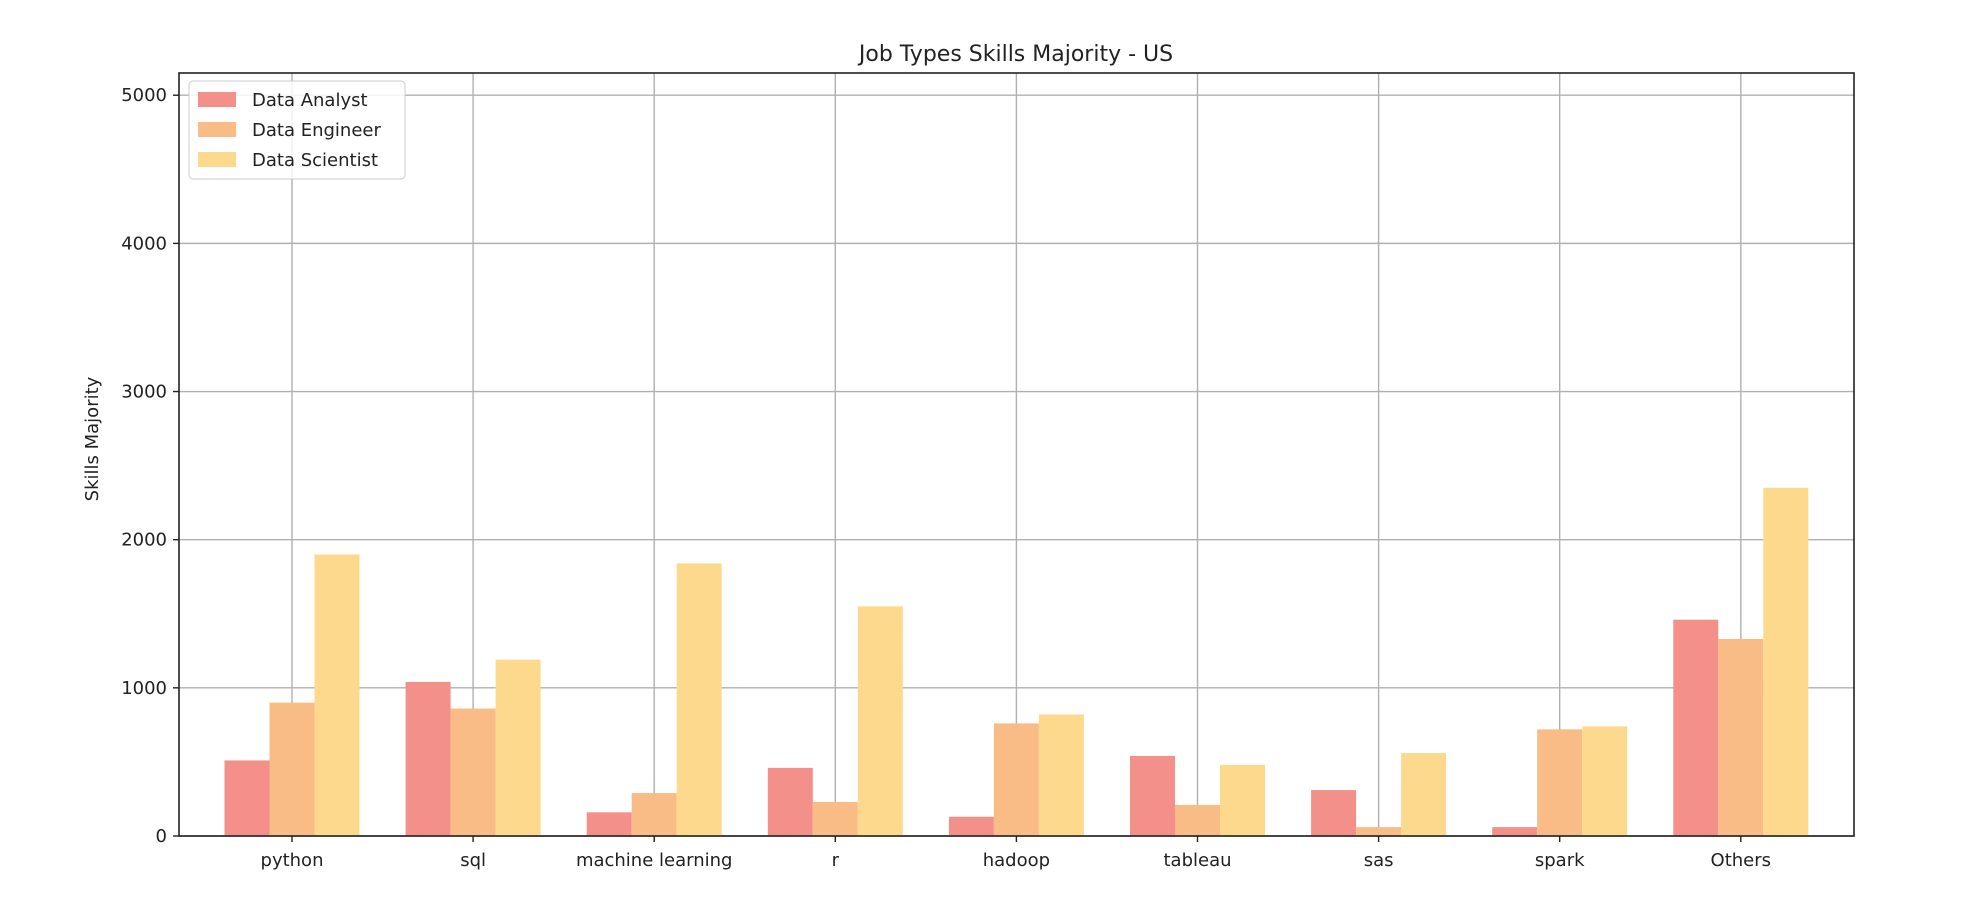 This screenshot has height=924, width=1986. I want to click on x-tick-label: hadoop, so click(1016, 860).